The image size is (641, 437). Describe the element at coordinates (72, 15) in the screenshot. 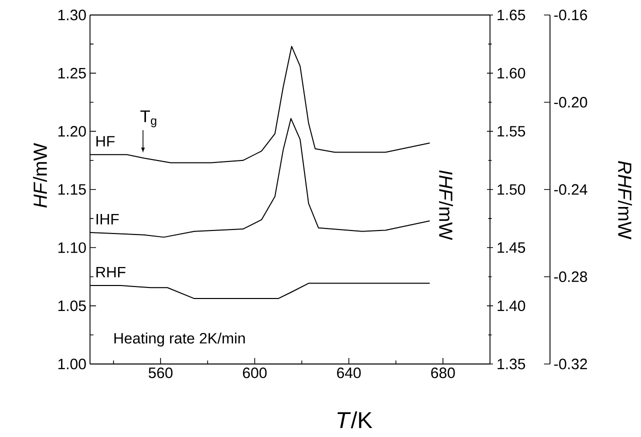

I see `y-tick-label: 1.30` at that location.